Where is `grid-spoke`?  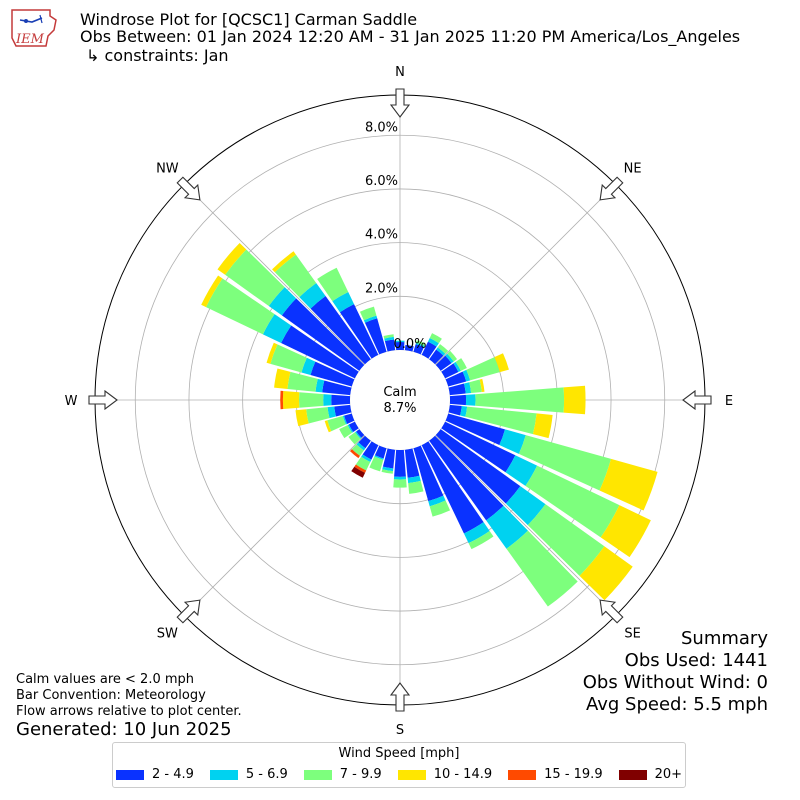
grid-spoke is located at coordinates (292, 292).